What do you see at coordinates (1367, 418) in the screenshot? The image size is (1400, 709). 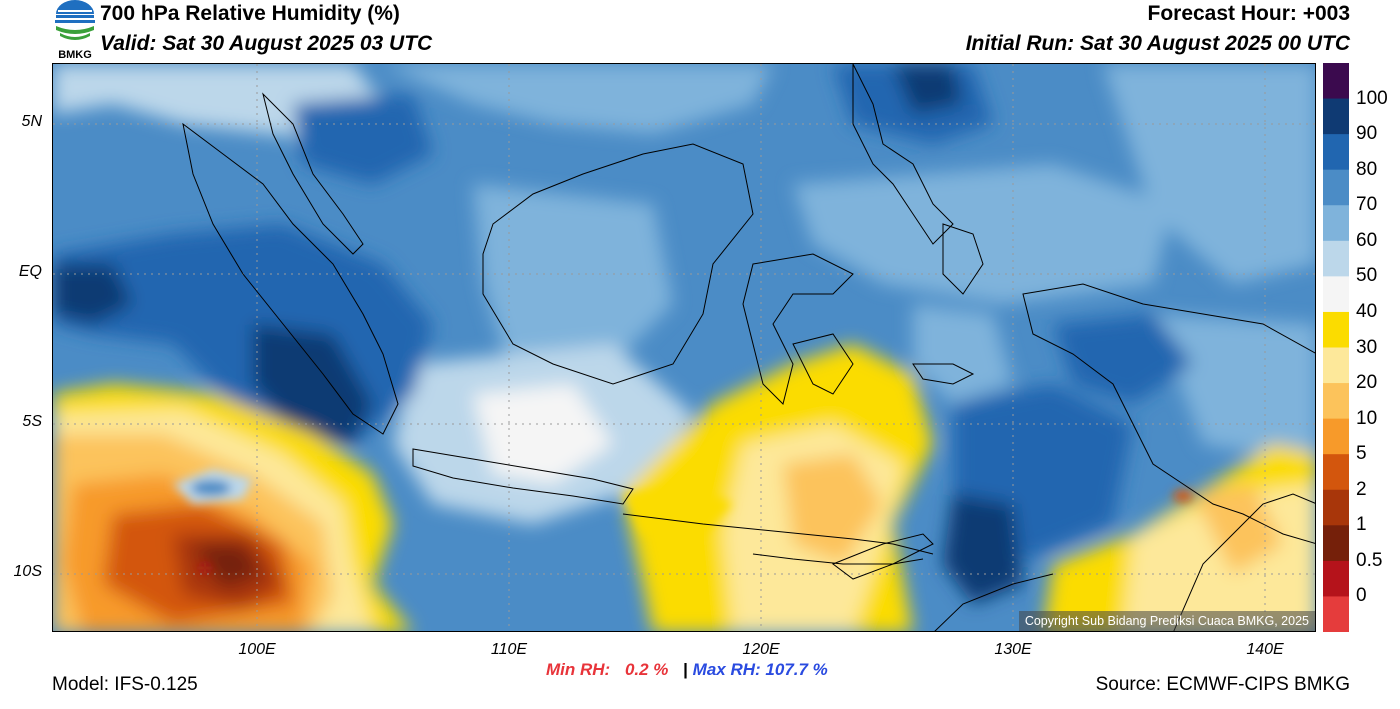 I see `colorbar-label: 10` at bounding box center [1367, 418].